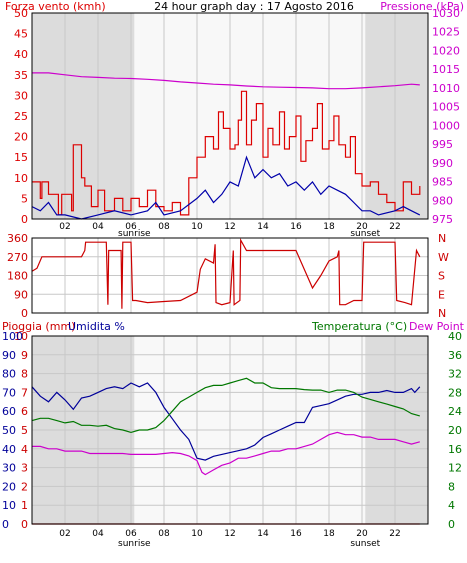 The height and width of the screenshot is (563, 467). What do you see at coordinates (442, 163) in the screenshot?
I see `pressure-tick-label: 990` at bounding box center [442, 163].